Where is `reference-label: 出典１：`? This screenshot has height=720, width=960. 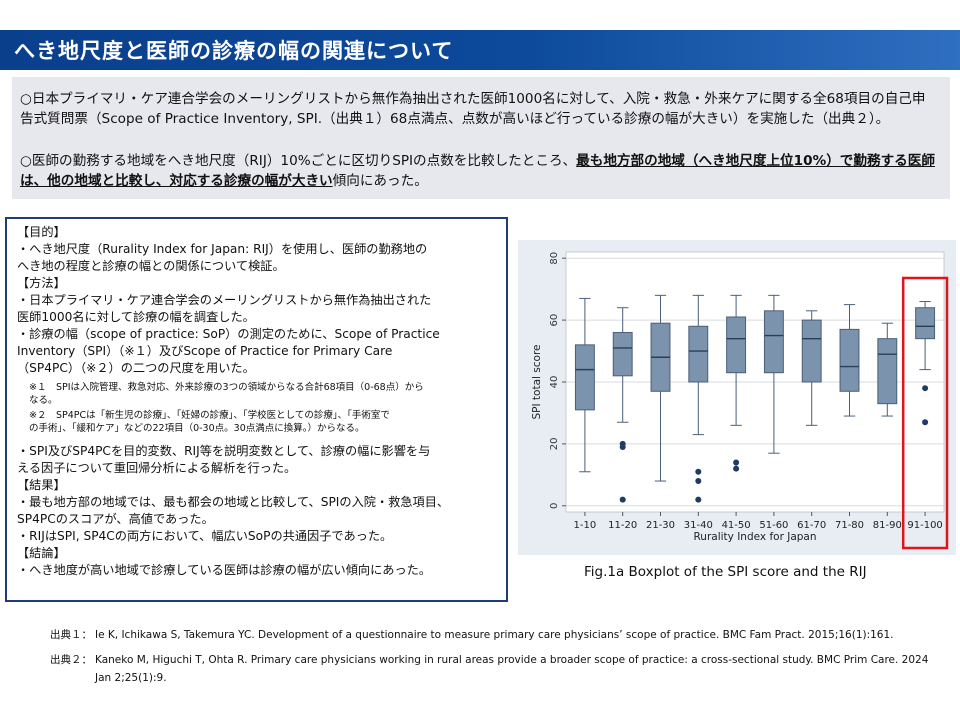
reference-label: 出典１： is located at coordinates (71, 635).